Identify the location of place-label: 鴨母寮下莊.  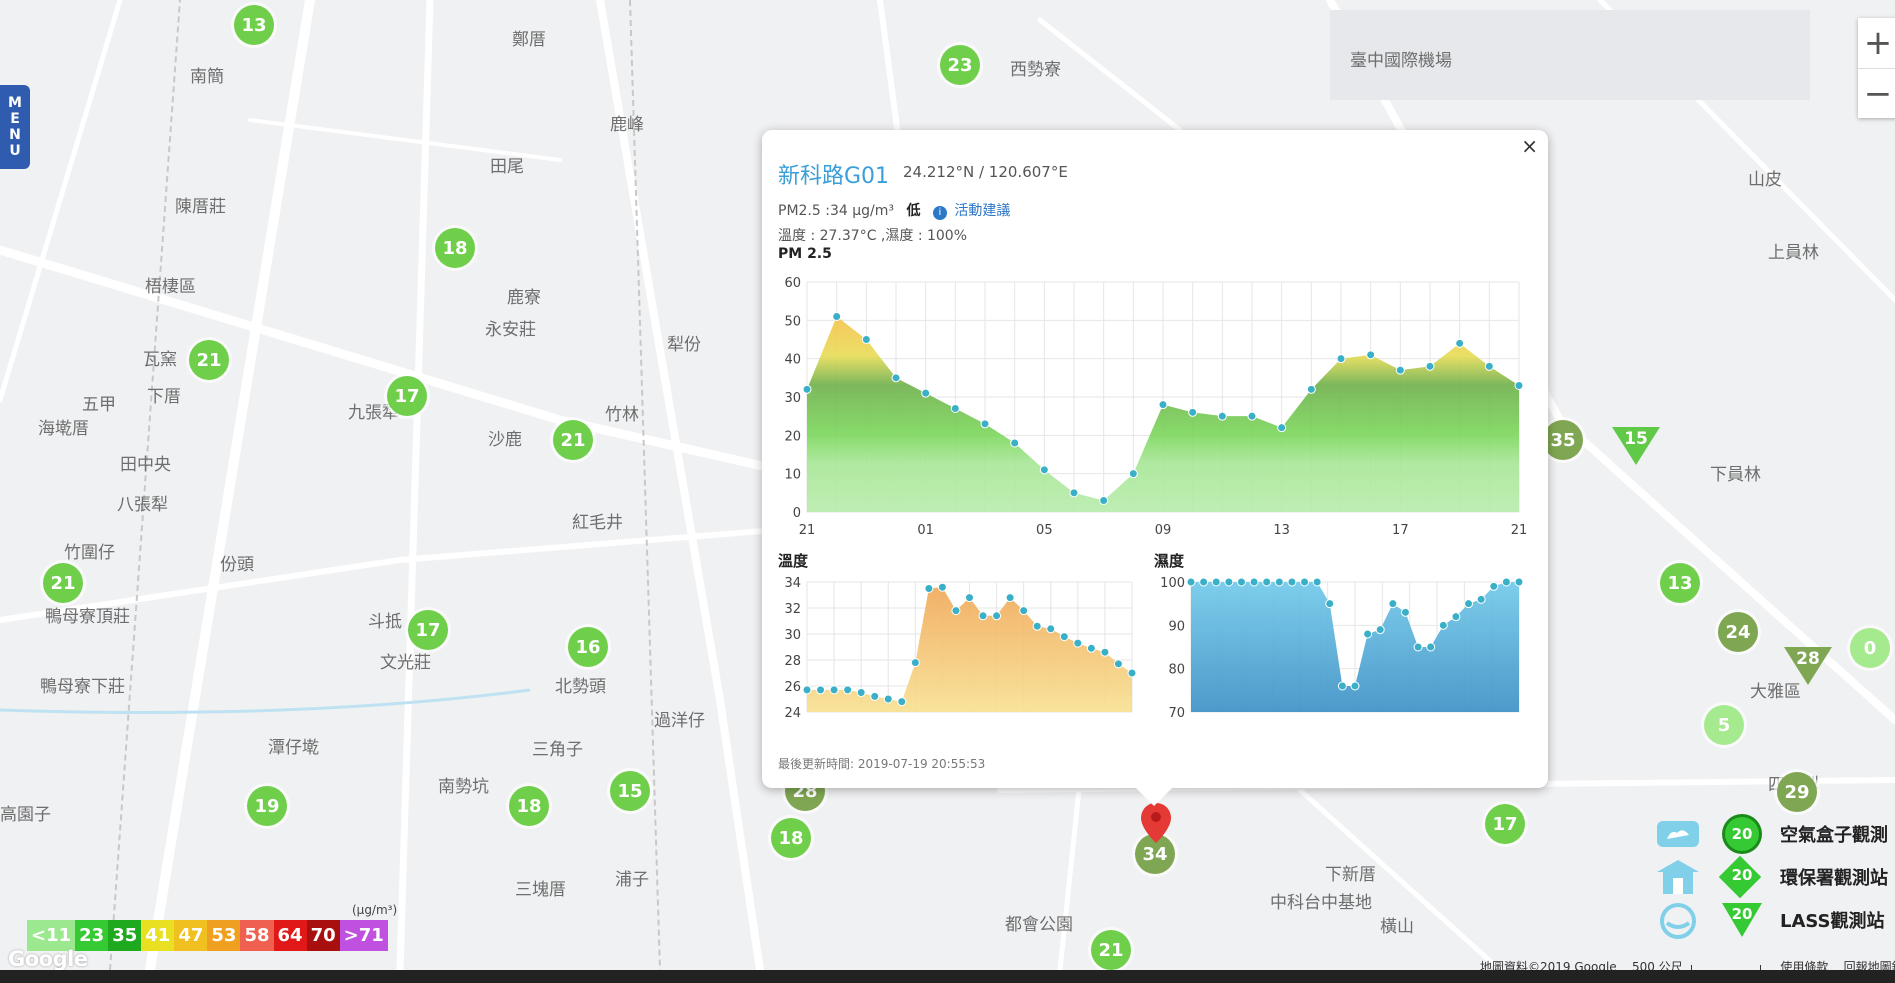
(82, 687).